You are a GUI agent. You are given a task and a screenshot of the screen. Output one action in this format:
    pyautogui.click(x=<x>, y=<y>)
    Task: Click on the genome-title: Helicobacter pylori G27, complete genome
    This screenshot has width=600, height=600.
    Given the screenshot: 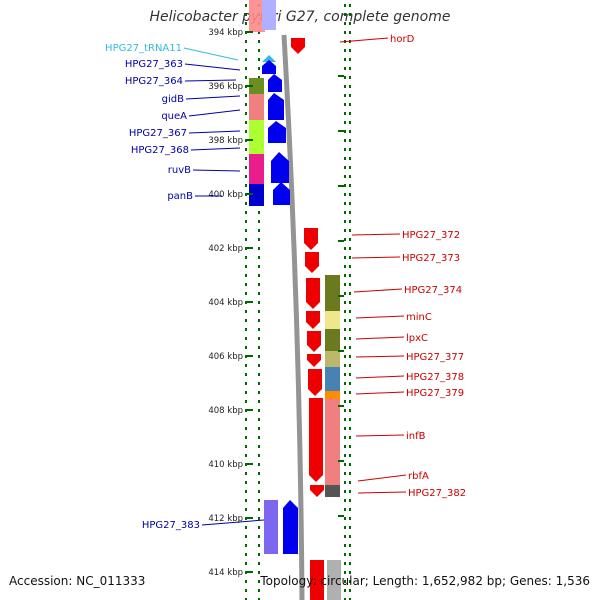 What is the action you would take?
    pyautogui.click(x=300, y=17)
    